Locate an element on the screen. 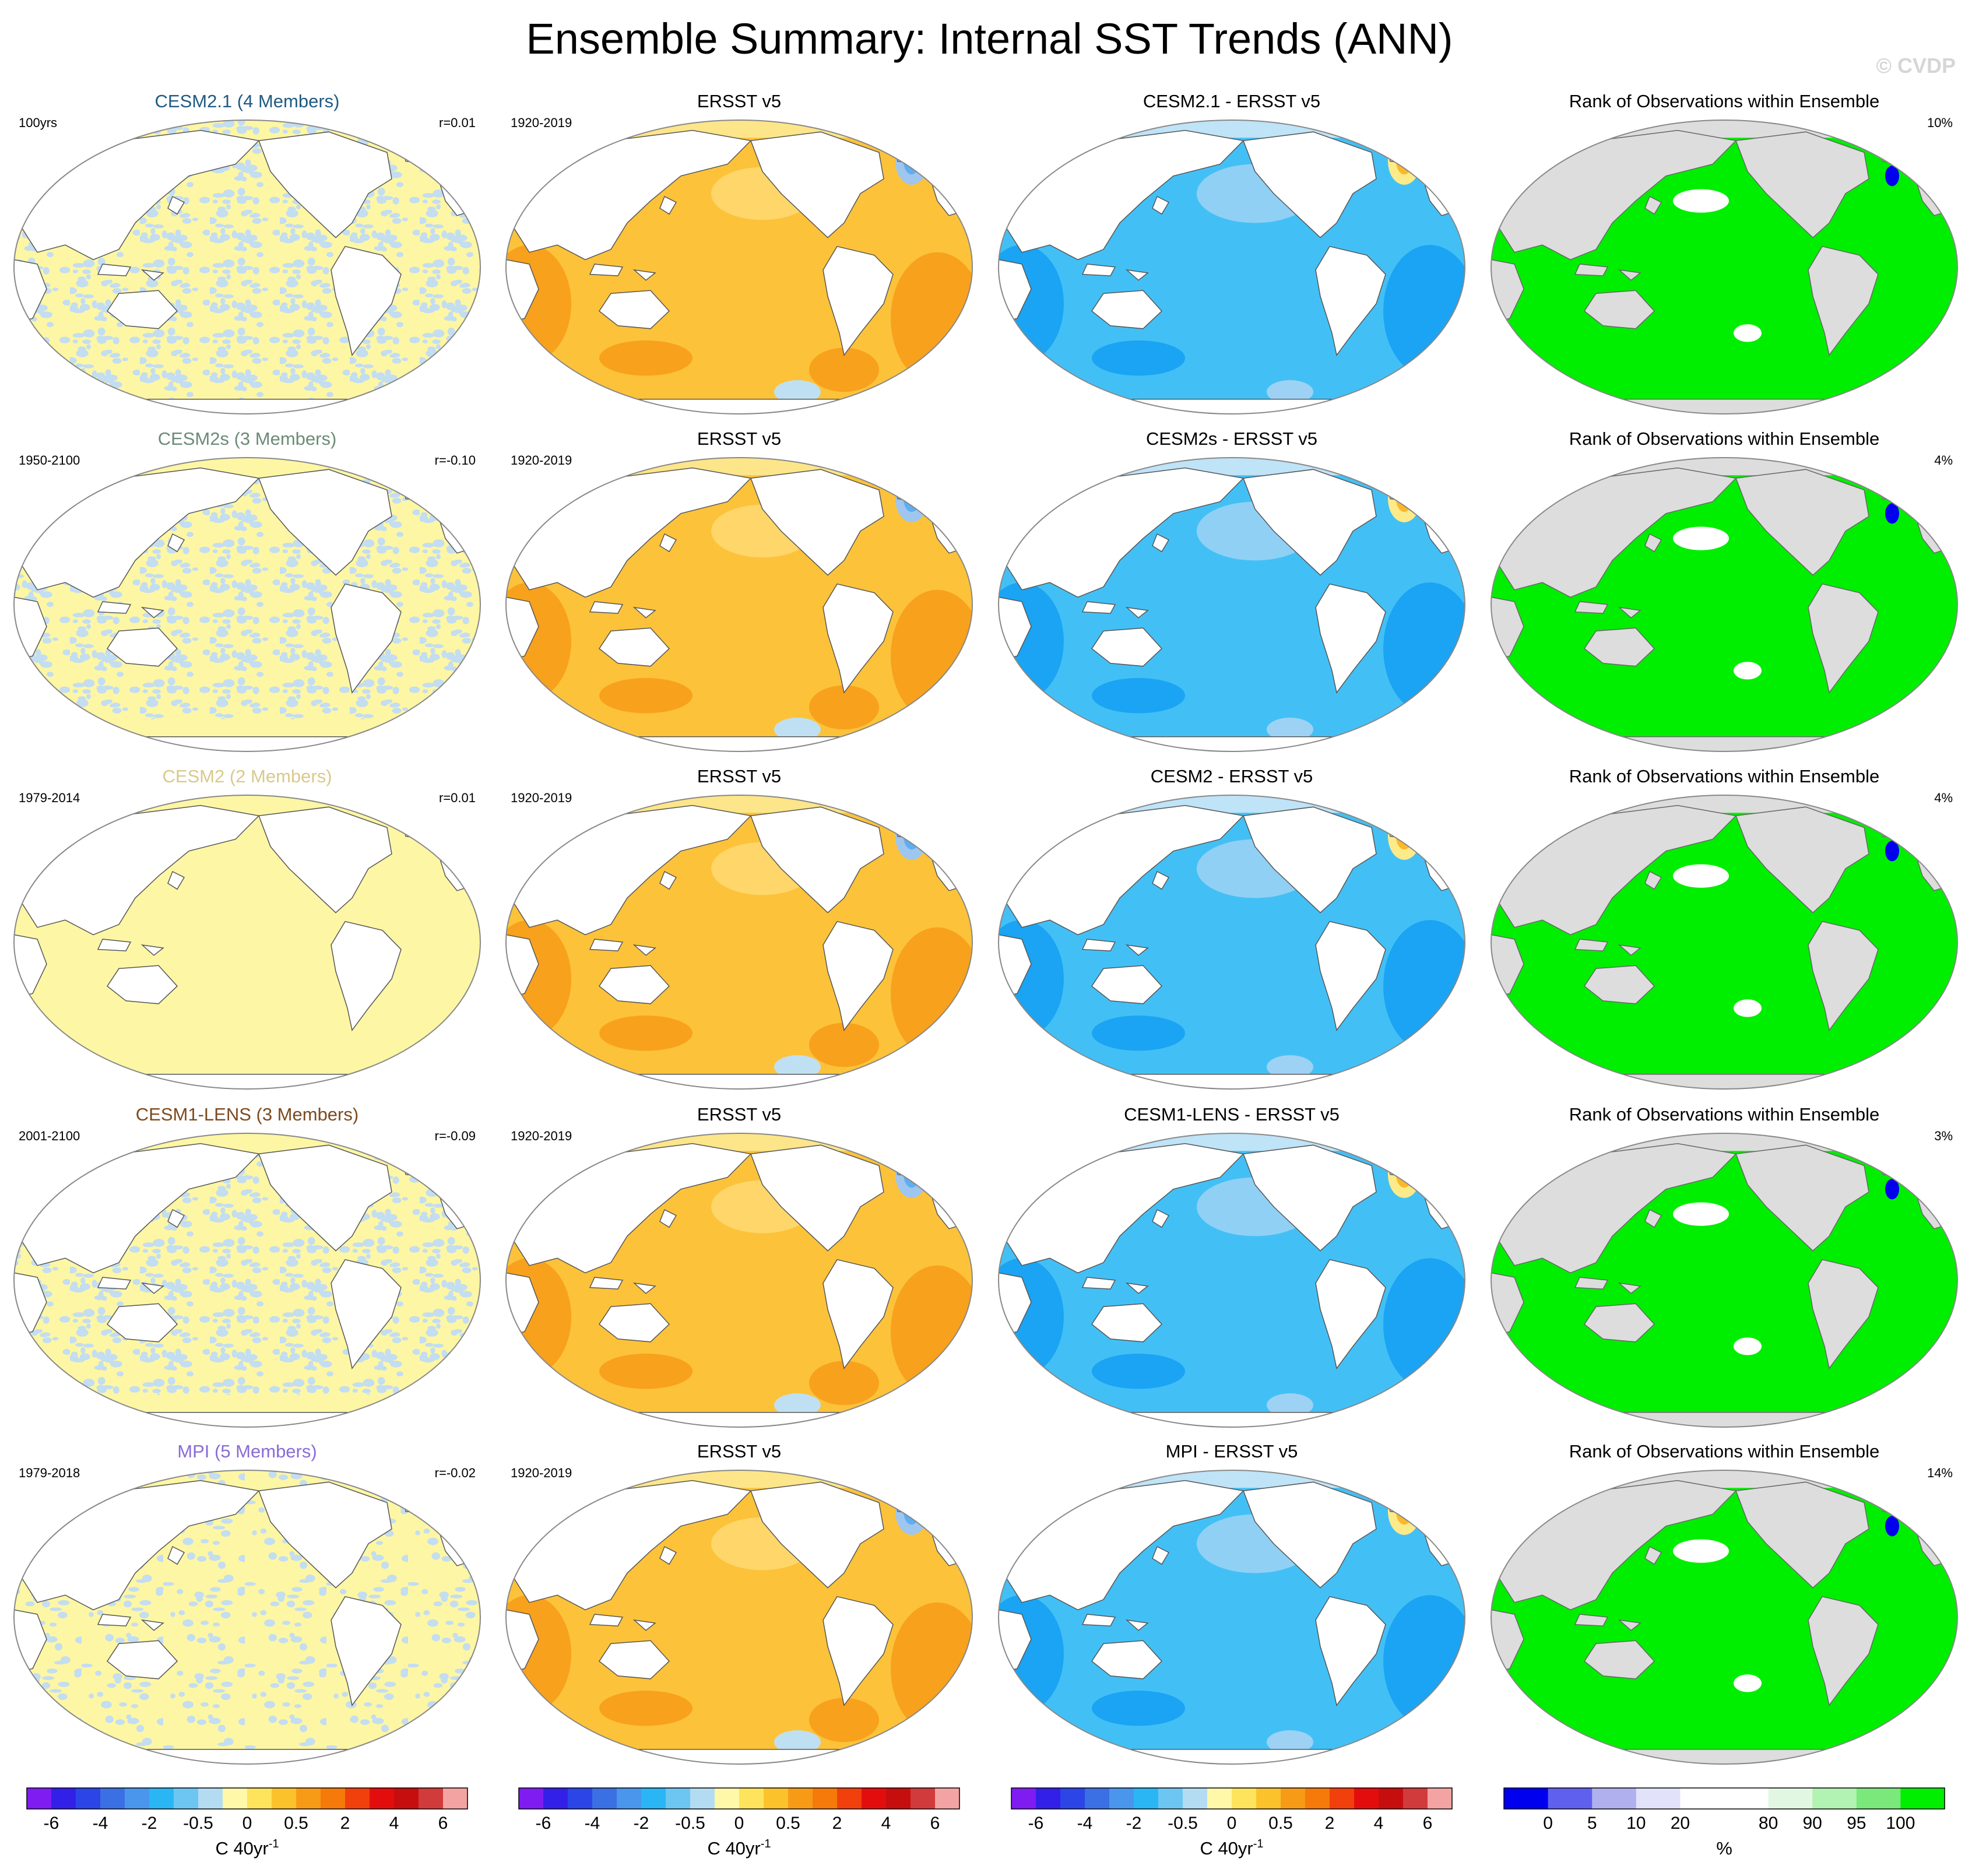  diff-colorbar: -6 -4 -2 -0.5 0 0.5 2 4 6 C 40yr-1 is located at coordinates (1232, 1823).